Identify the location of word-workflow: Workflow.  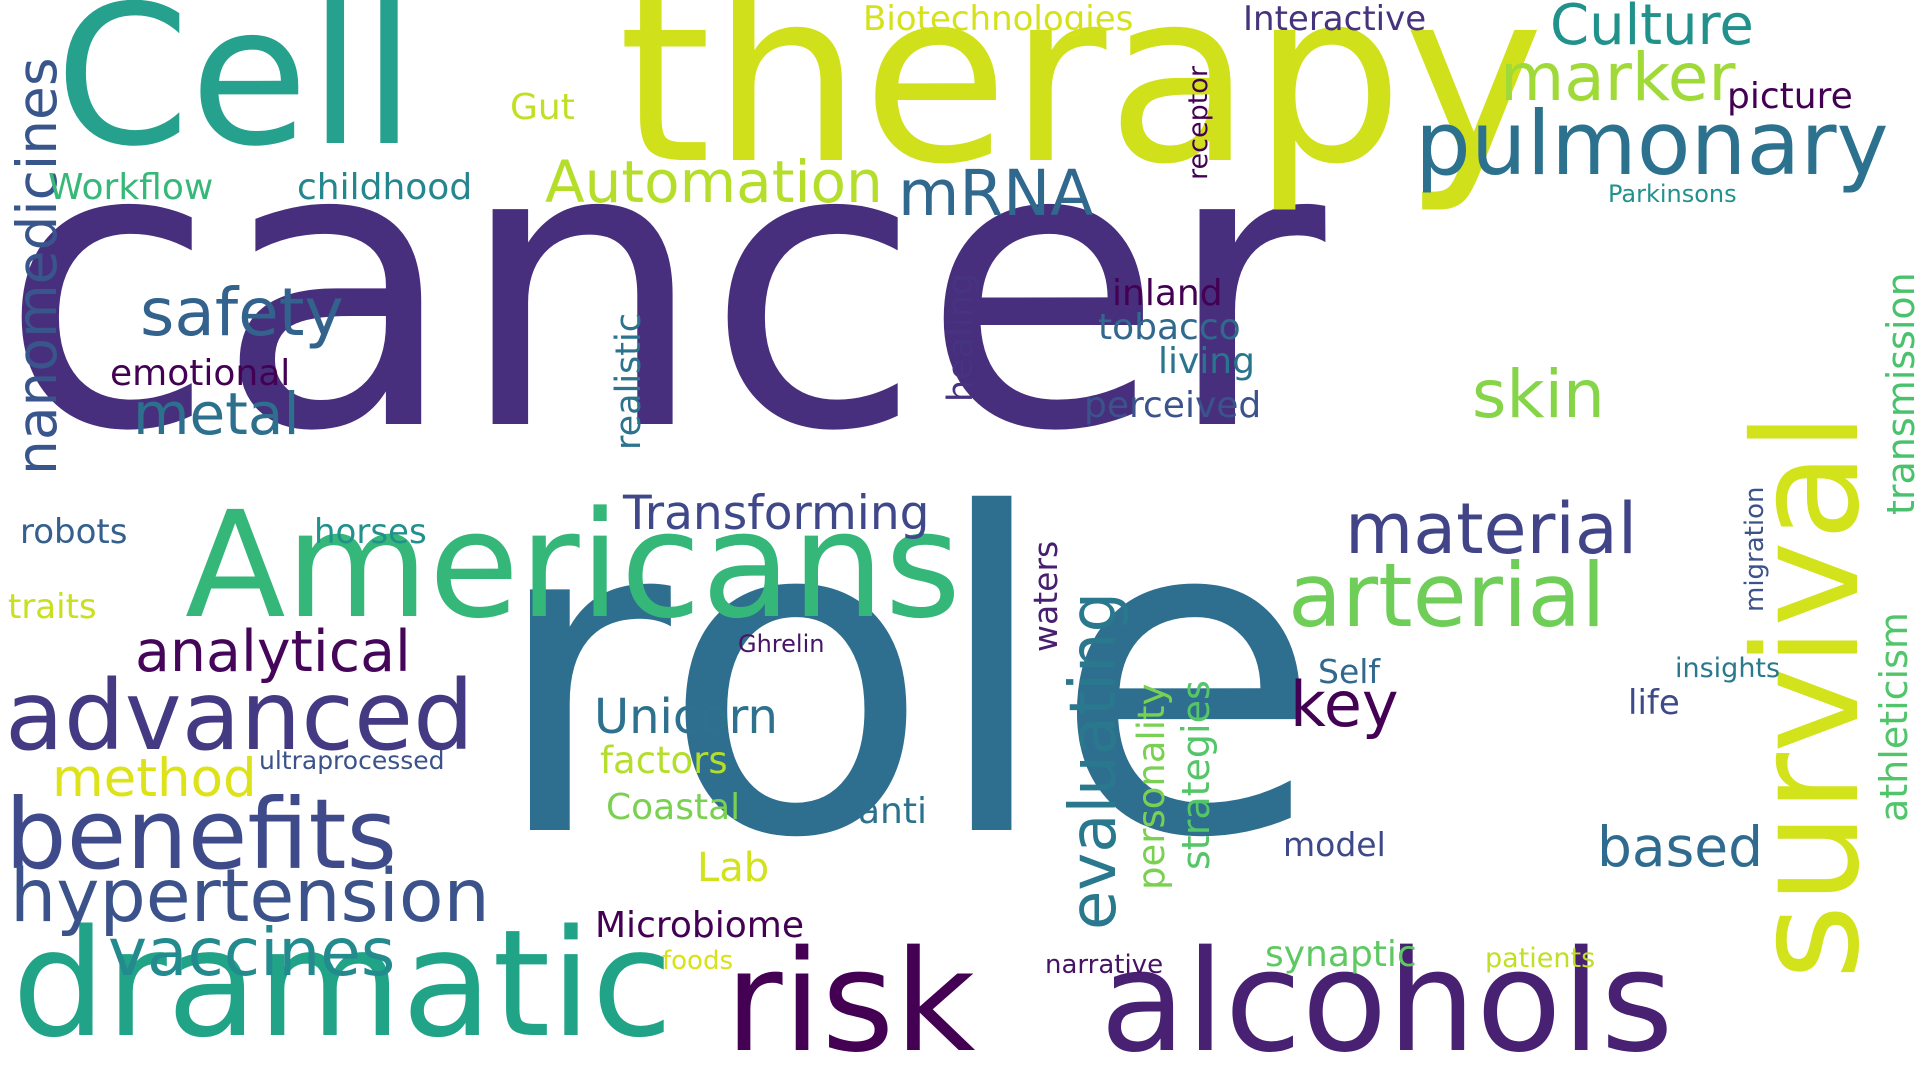
(131, 187).